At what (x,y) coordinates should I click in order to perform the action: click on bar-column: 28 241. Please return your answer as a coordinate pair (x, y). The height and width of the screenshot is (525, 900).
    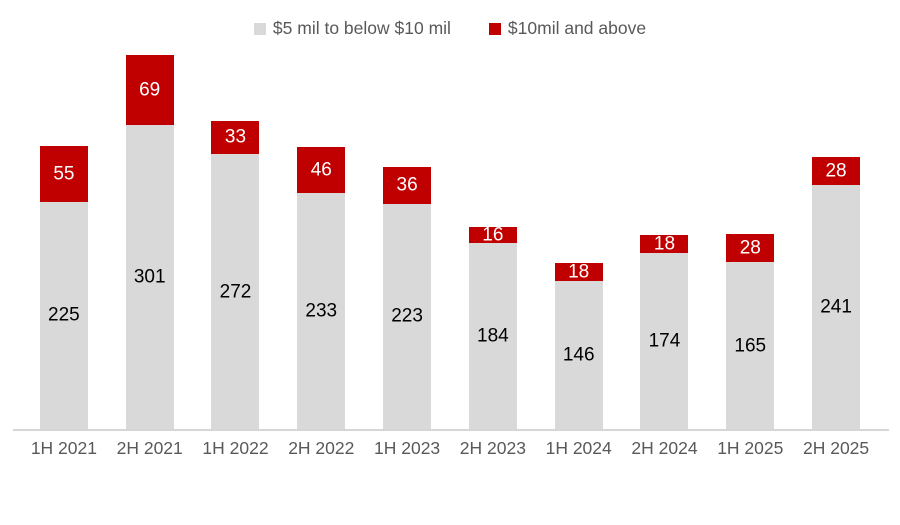
    Looking at the image, I should click on (836, 242).